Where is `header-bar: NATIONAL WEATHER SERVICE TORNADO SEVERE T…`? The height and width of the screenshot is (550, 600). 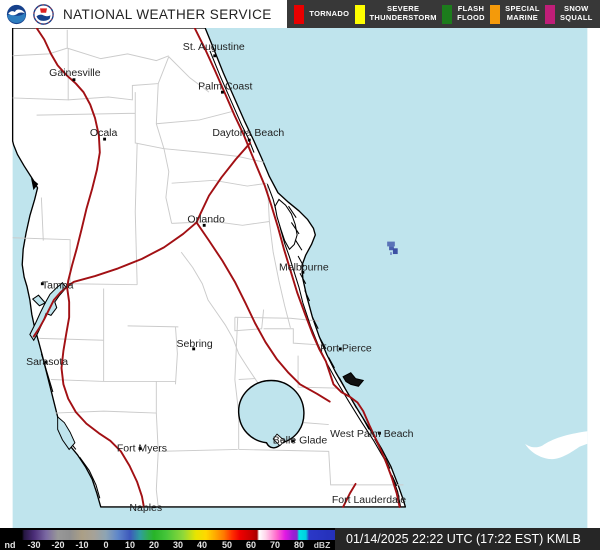 header-bar: NATIONAL WEATHER SERVICE TORNADO SEVERE T… is located at coordinates (300, 14).